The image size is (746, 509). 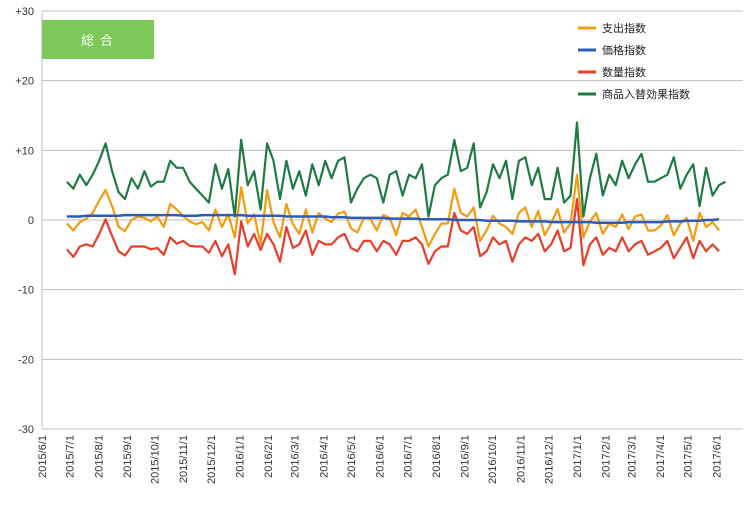 What do you see at coordinates (352, 456) in the screenshot?
I see `x-tick-label: 2016/5/1` at bounding box center [352, 456].